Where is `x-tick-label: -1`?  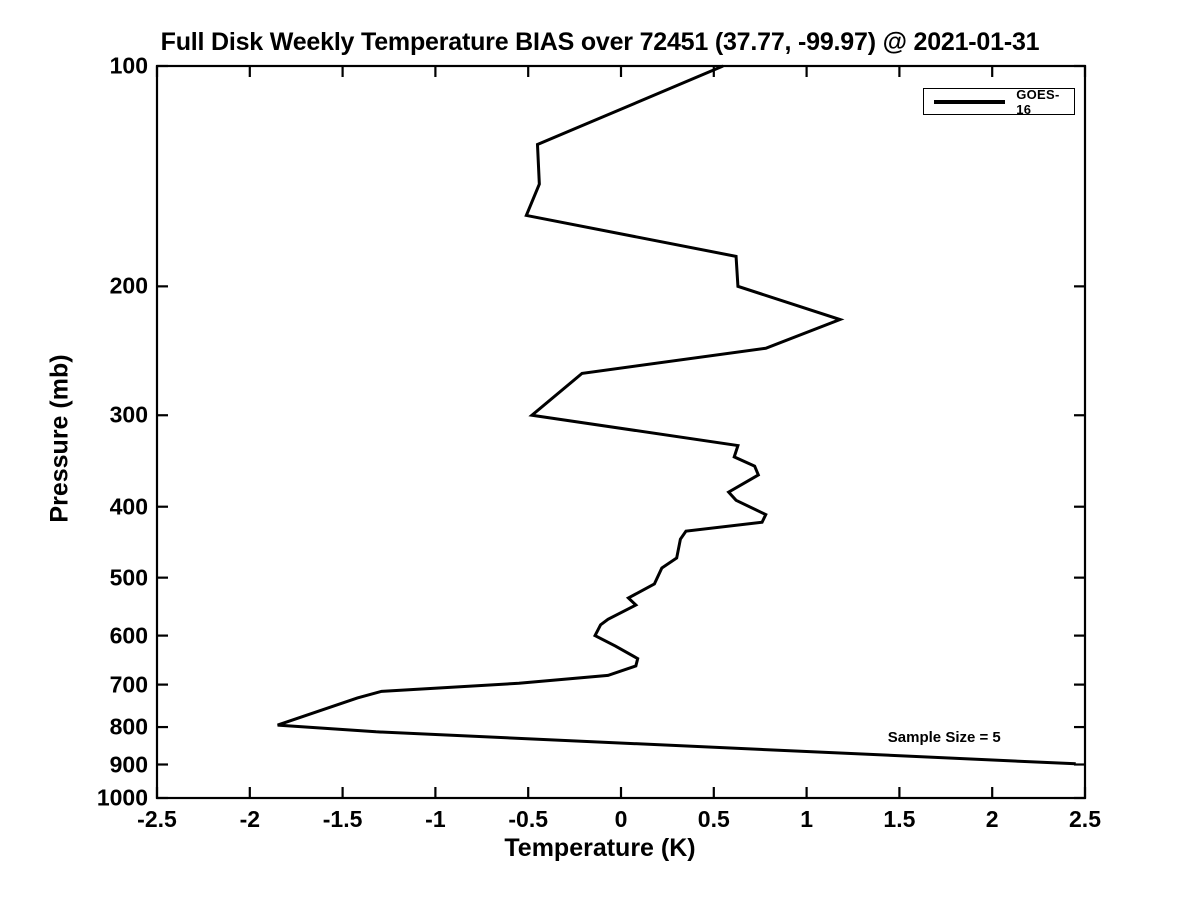
x-tick-label: -1 is located at coordinates (435, 819).